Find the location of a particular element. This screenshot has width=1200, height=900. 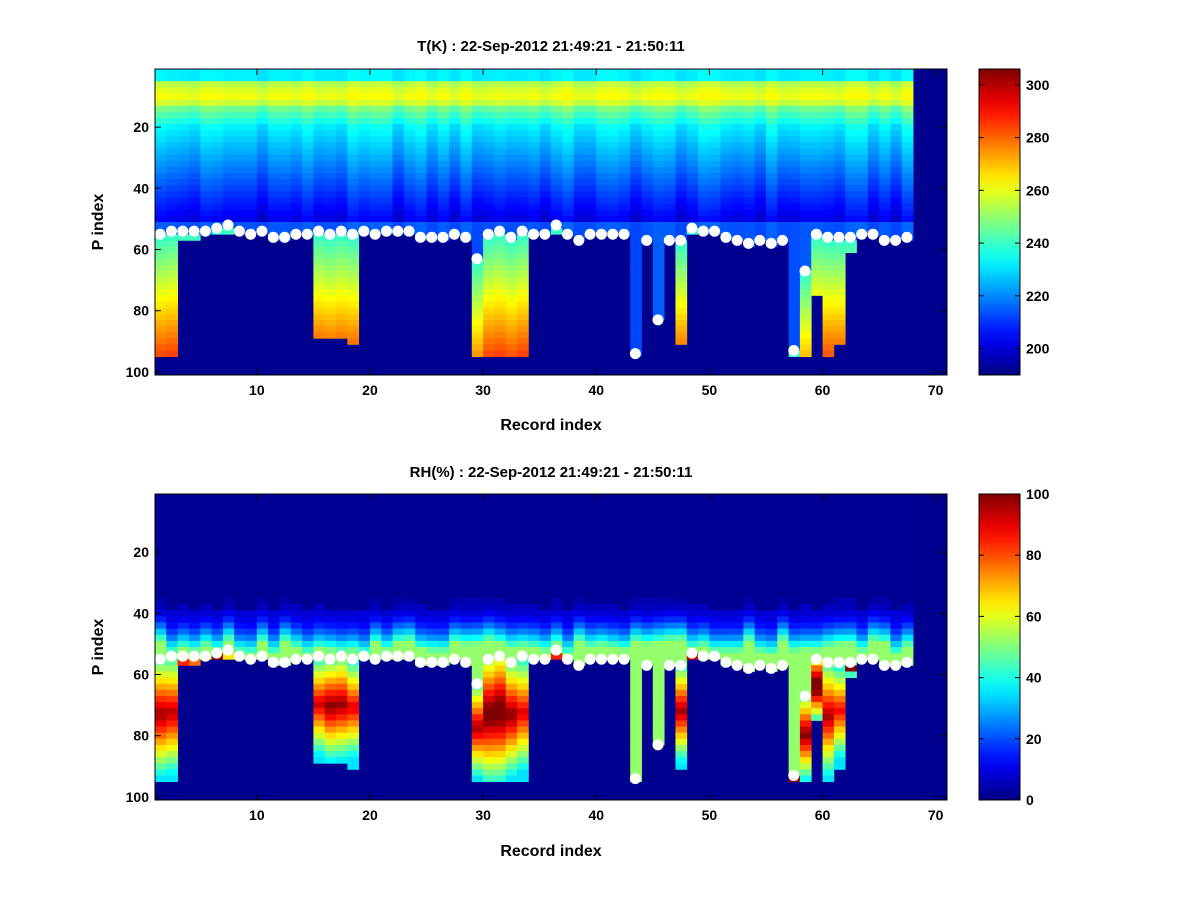

x-tick-label: 60 is located at coordinates (823, 390).